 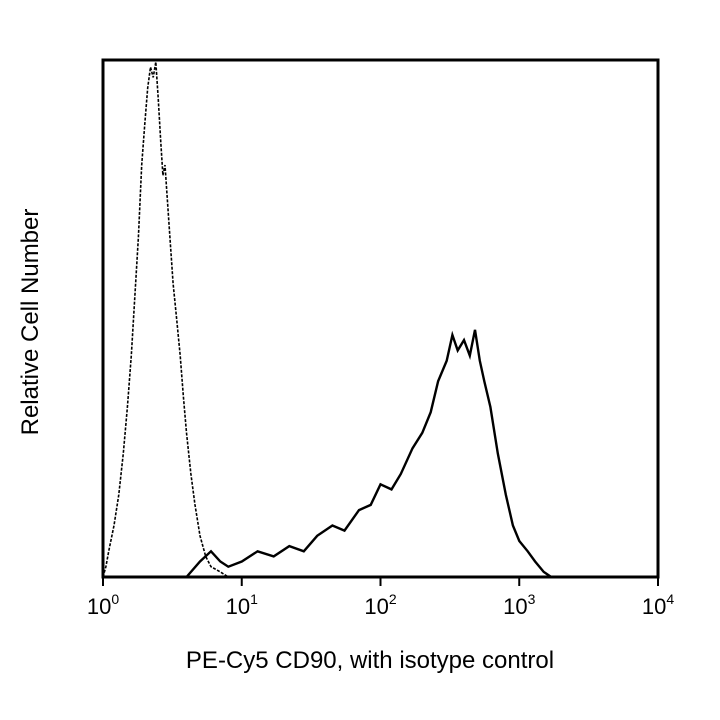 I want to click on isotype-control-series, so click(x=165, y=319).